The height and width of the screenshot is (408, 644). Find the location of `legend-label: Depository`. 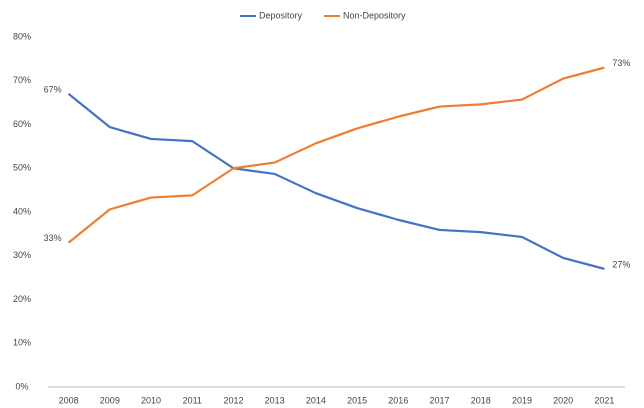

legend-label: Depository is located at coordinates (281, 15).